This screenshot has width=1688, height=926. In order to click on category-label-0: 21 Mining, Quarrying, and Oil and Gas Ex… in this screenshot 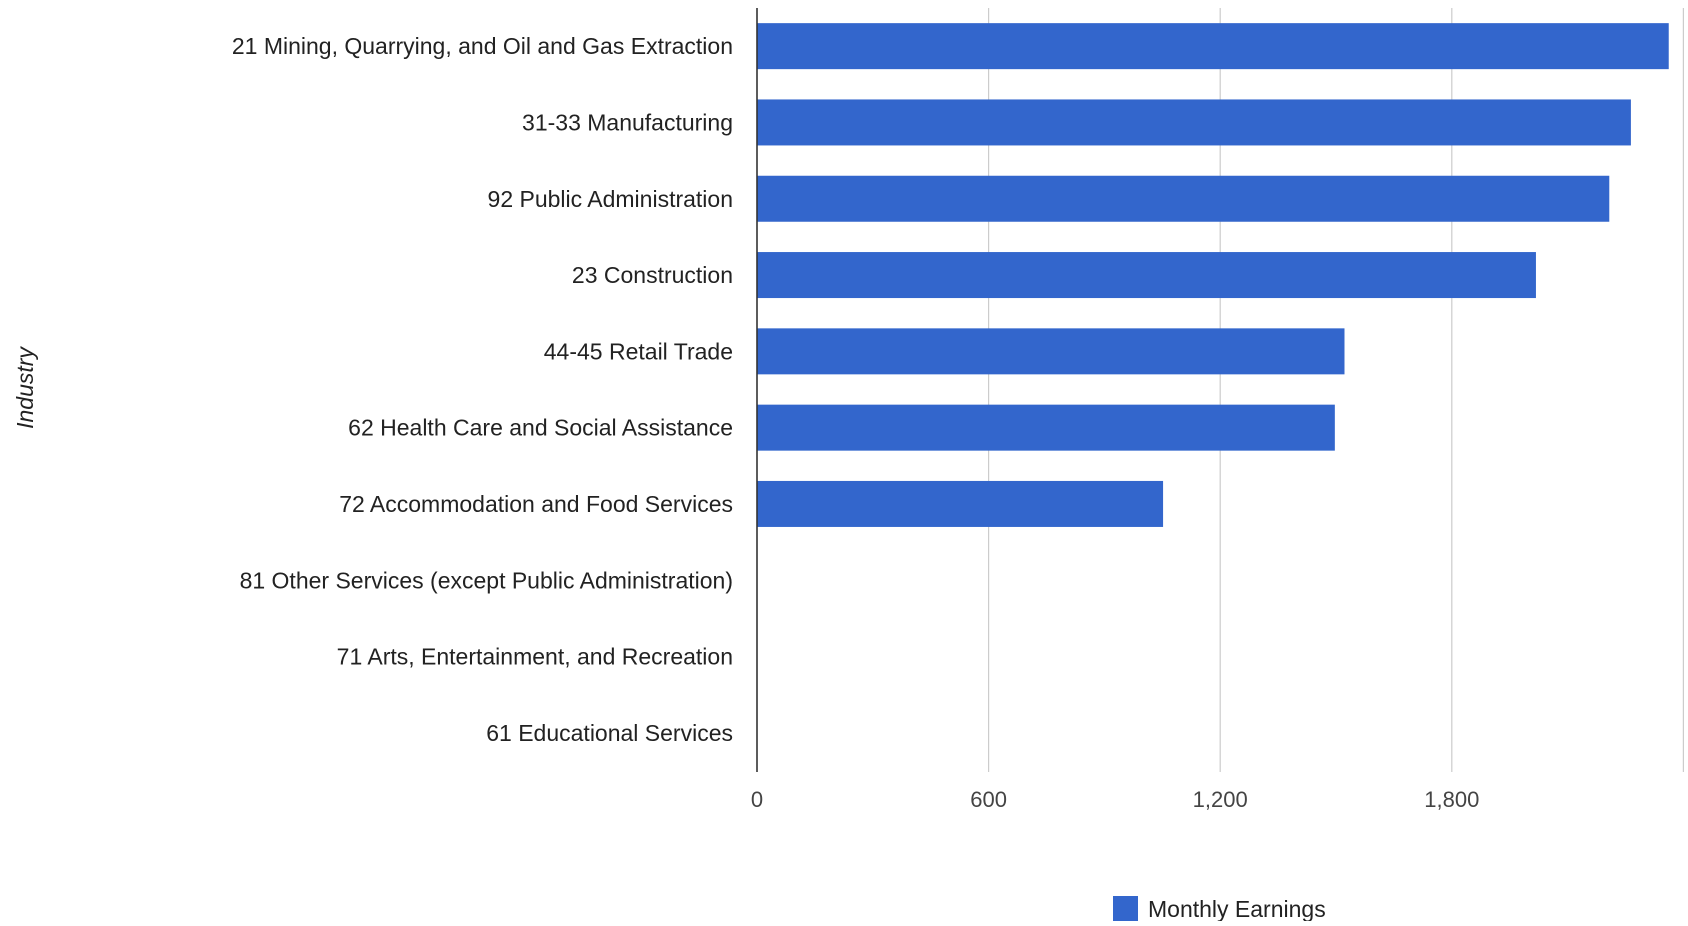, I will do `click(482, 46)`.